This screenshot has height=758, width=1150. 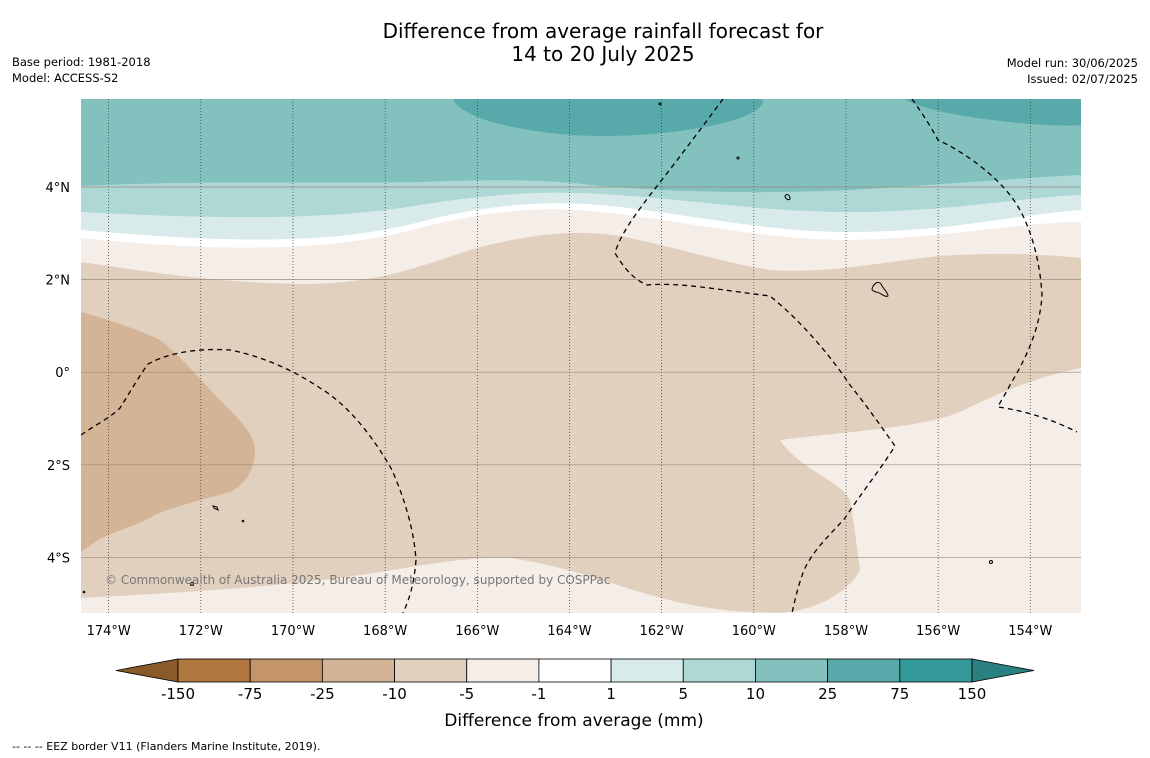 I want to click on title-line-2: 14 to 20 July 2025, so click(x=603, y=54).